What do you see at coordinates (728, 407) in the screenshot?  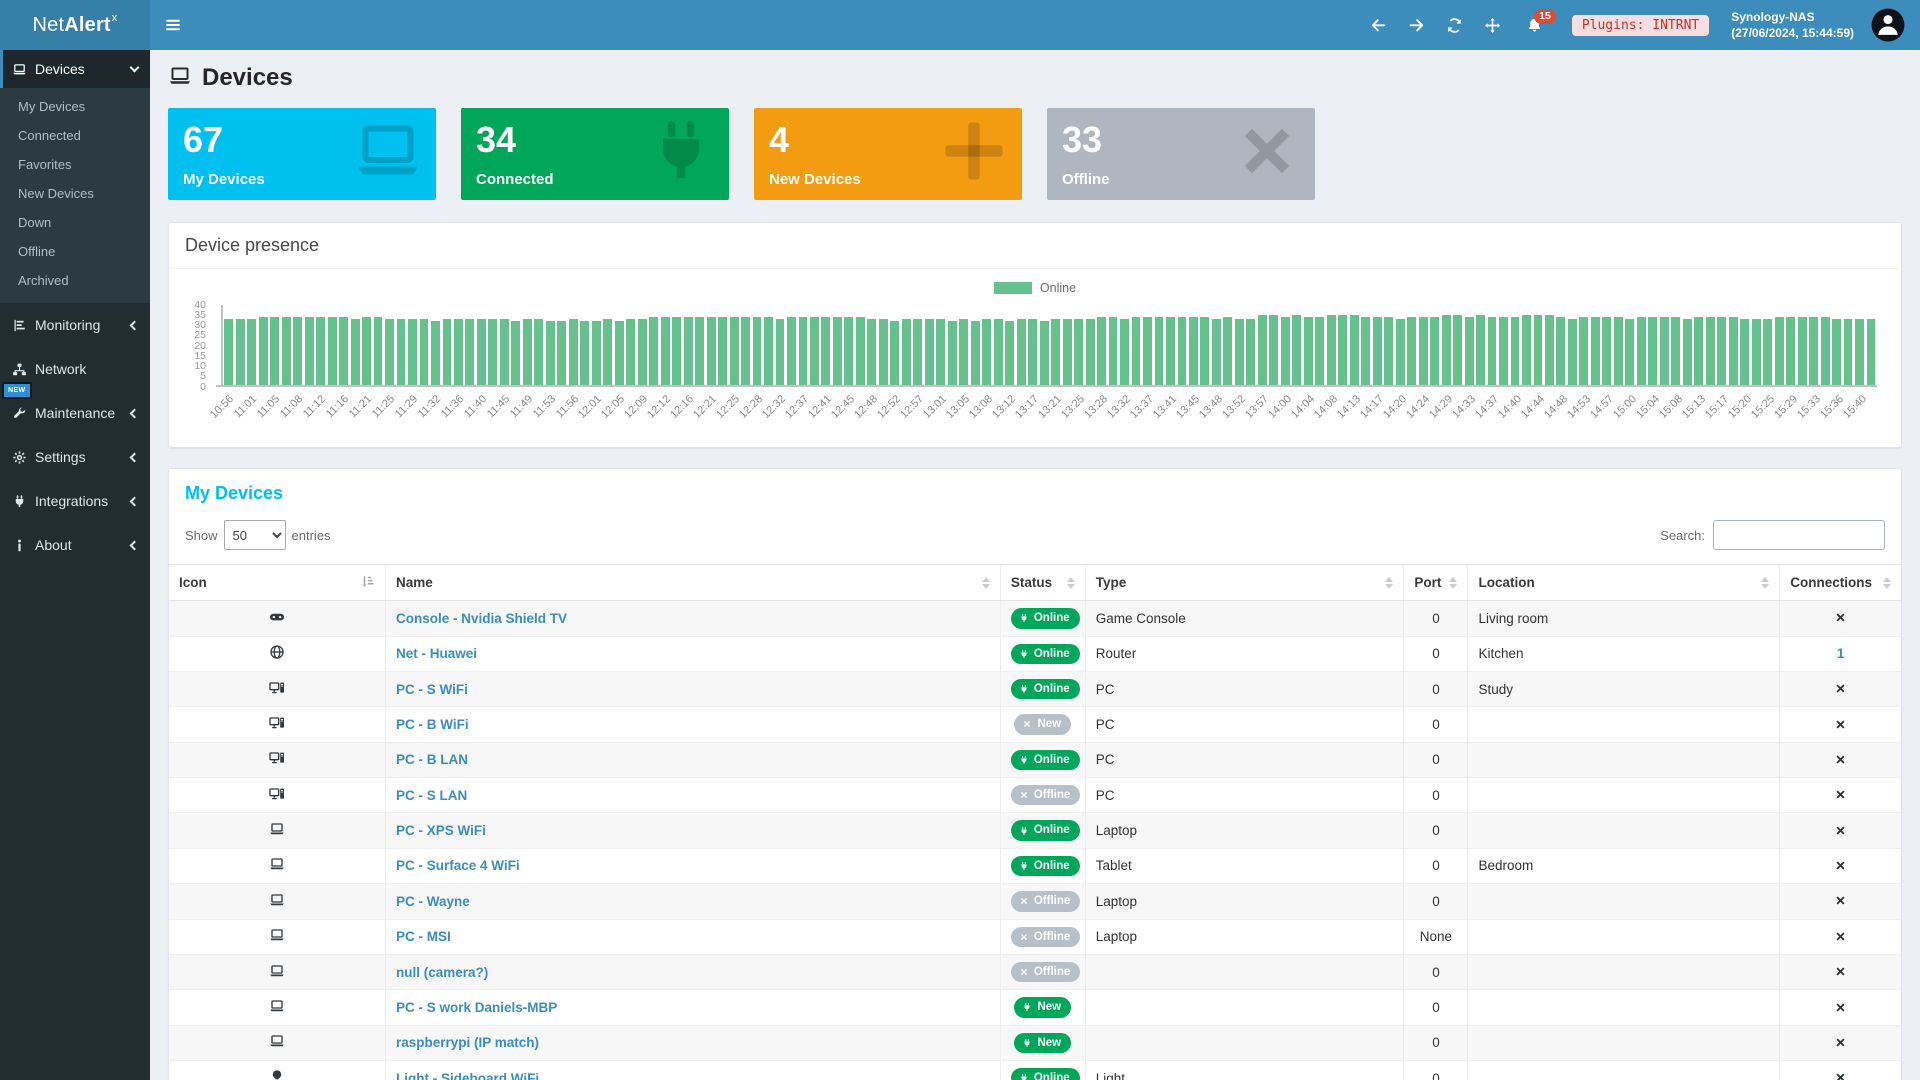 I see `x-tick-label: 12:25` at bounding box center [728, 407].